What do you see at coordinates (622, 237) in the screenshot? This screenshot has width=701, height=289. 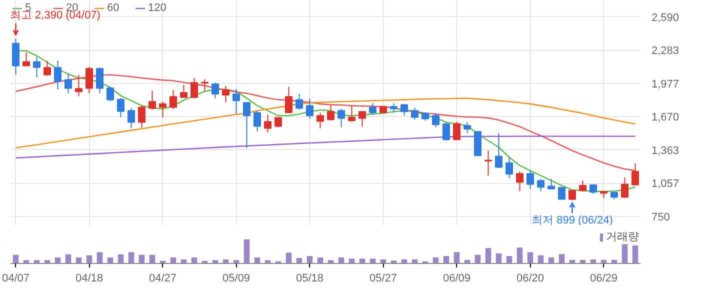 I see `legend-label: 거래량` at bounding box center [622, 237].